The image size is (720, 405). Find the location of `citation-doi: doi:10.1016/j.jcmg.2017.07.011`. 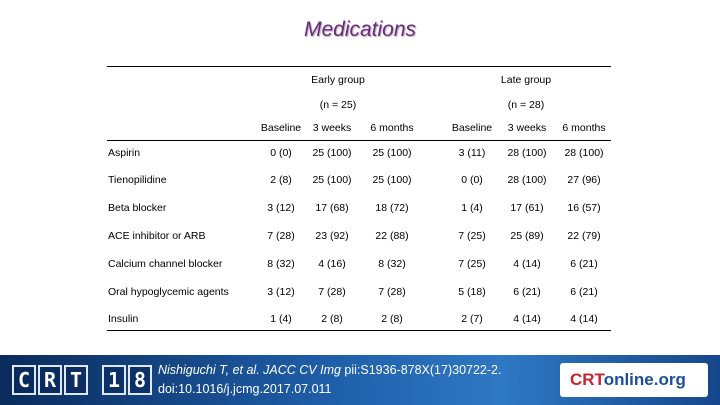

citation-doi: doi:10.1016/j.jcmg.2017.07.011 is located at coordinates (245, 389).